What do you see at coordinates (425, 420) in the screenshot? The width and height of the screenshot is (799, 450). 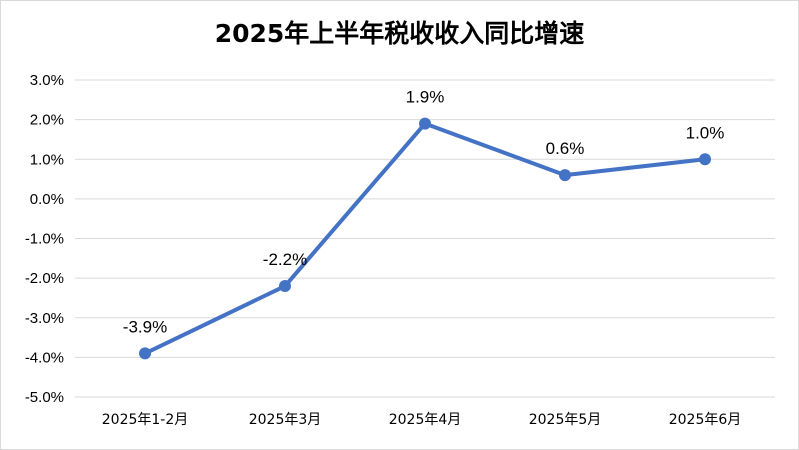 I see `x-tick-label: 2025年4月` at bounding box center [425, 420].